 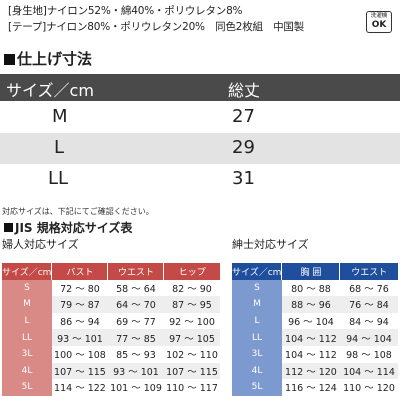 What do you see at coordinates (200, 117) in the screenshot?
I see `finished-row: M 27` at bounding box center [200, 117].